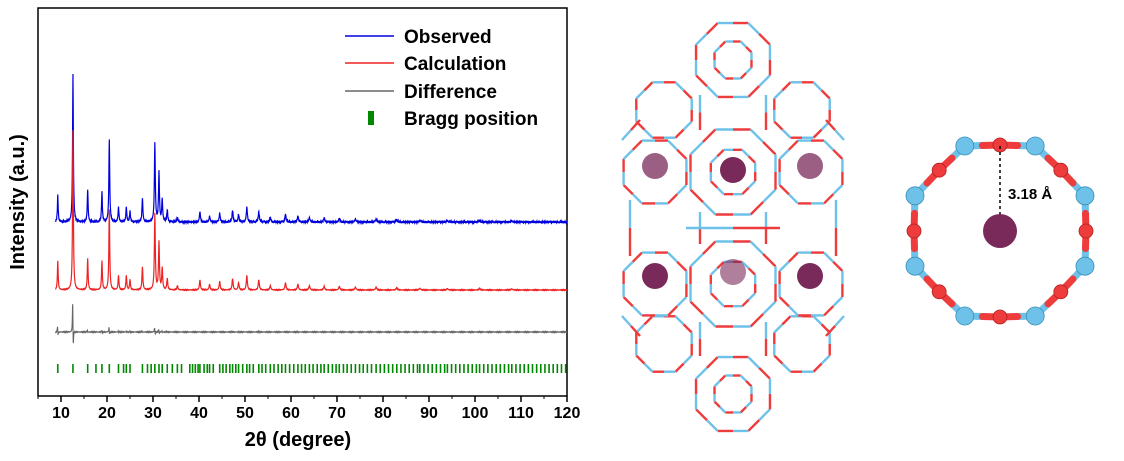 The width and height of the screenshot is (1124, 461). I want to click on inner-ring-0-edge-4-t, so click(714, 159).